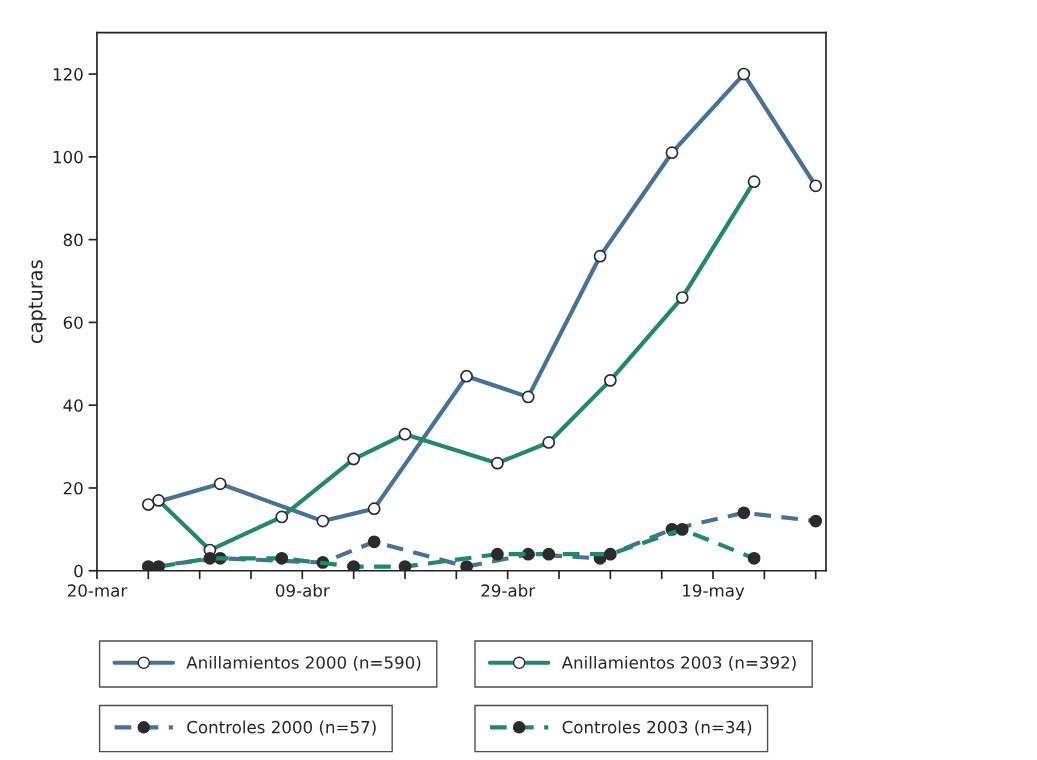 Image resolution: width=1037 pixels, height=760 pixels. I want to click on y-tick-label: 20, so click(73, 488).